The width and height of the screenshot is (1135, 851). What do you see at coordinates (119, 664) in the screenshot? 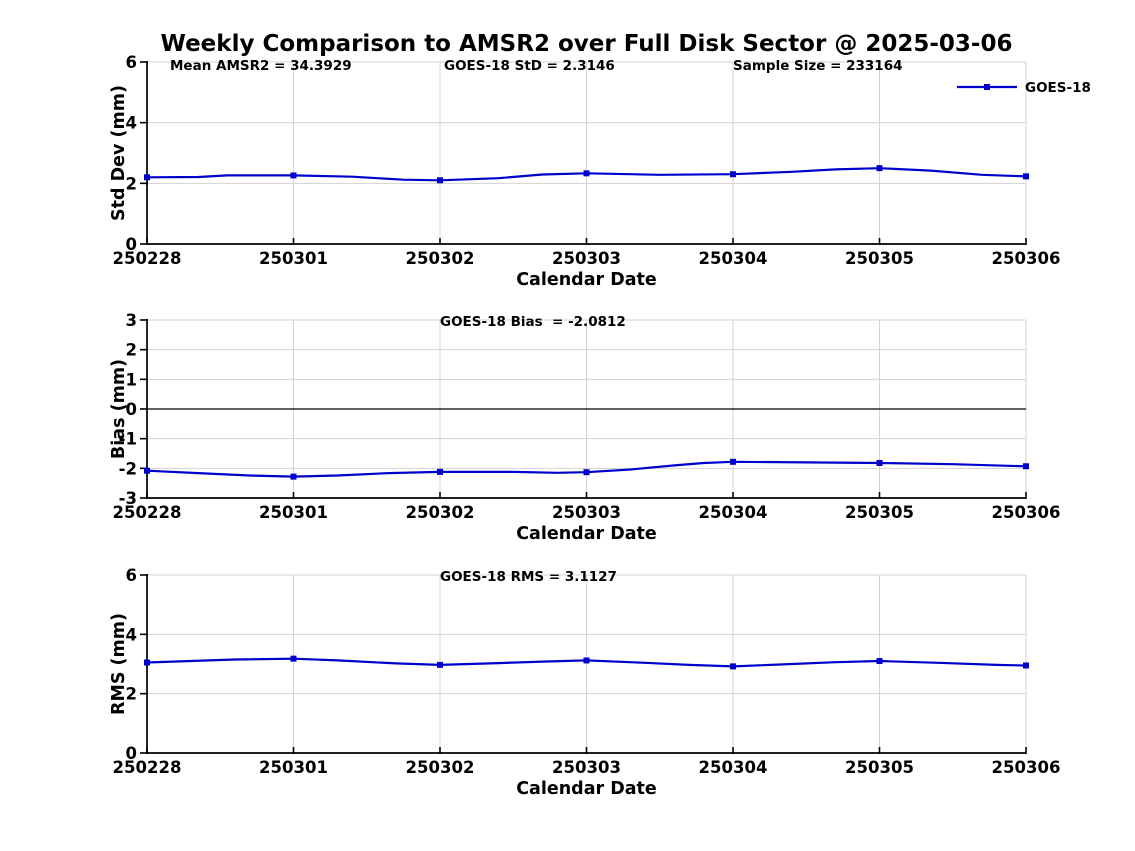
I see `y-axis-title: RMS (mm)` at bounding box center [119, 664].